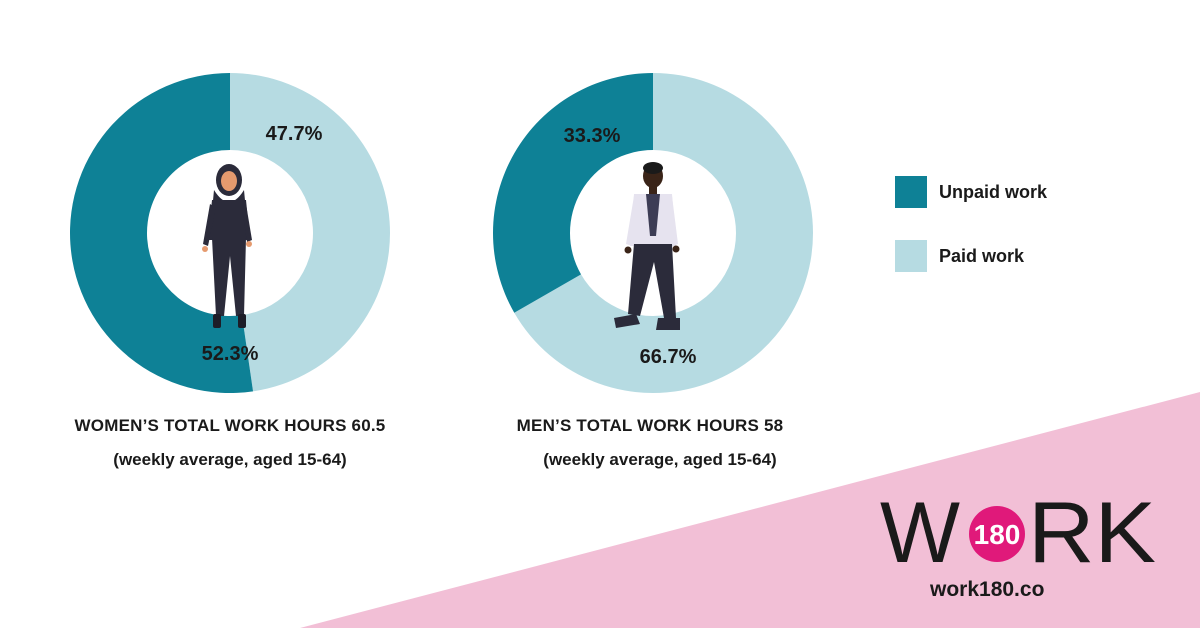 The height and width of the screenshot is (628, 1200). What do you see at coordinates (993, 191) in the screenshot?
I see `legend-label-unpaid: Unpaid work` at bounding box center [993, 191].